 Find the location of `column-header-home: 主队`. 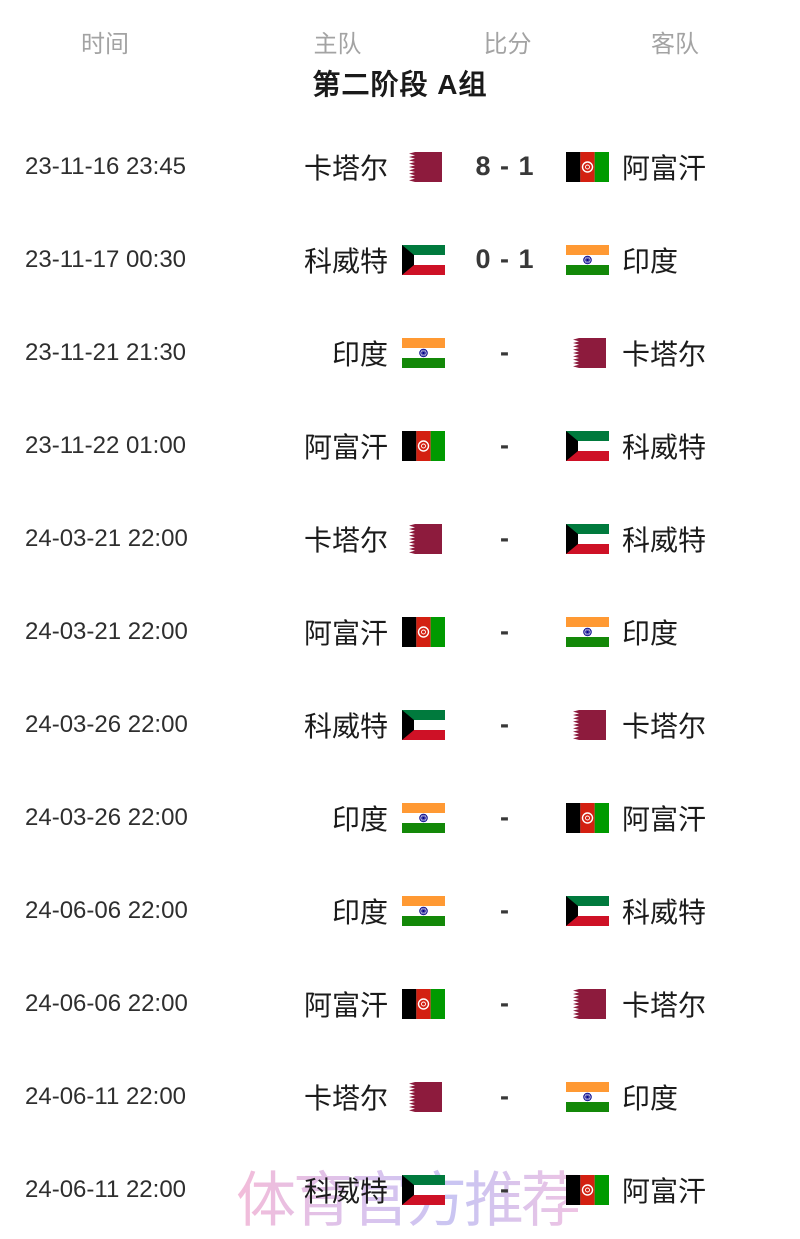

column-header-home: 主队 is located at coordinates (337, 44).